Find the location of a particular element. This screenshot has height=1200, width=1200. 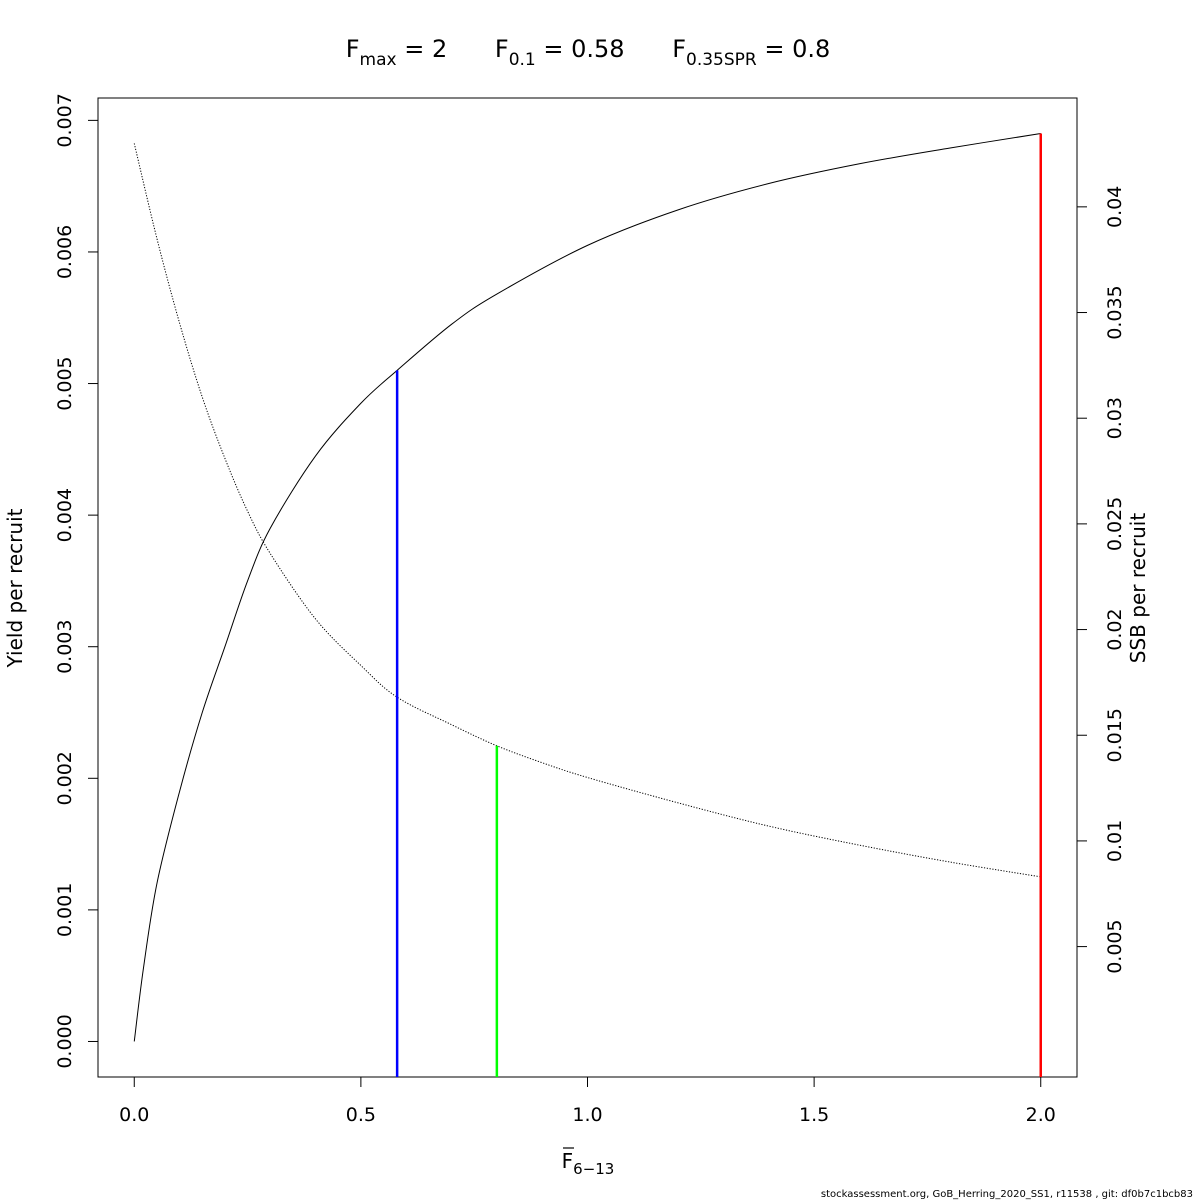

chart-title: Fmax = 2 F0.1 = 0.58 F0.35SPR = 0.8 is located at coordinates (588, 52).